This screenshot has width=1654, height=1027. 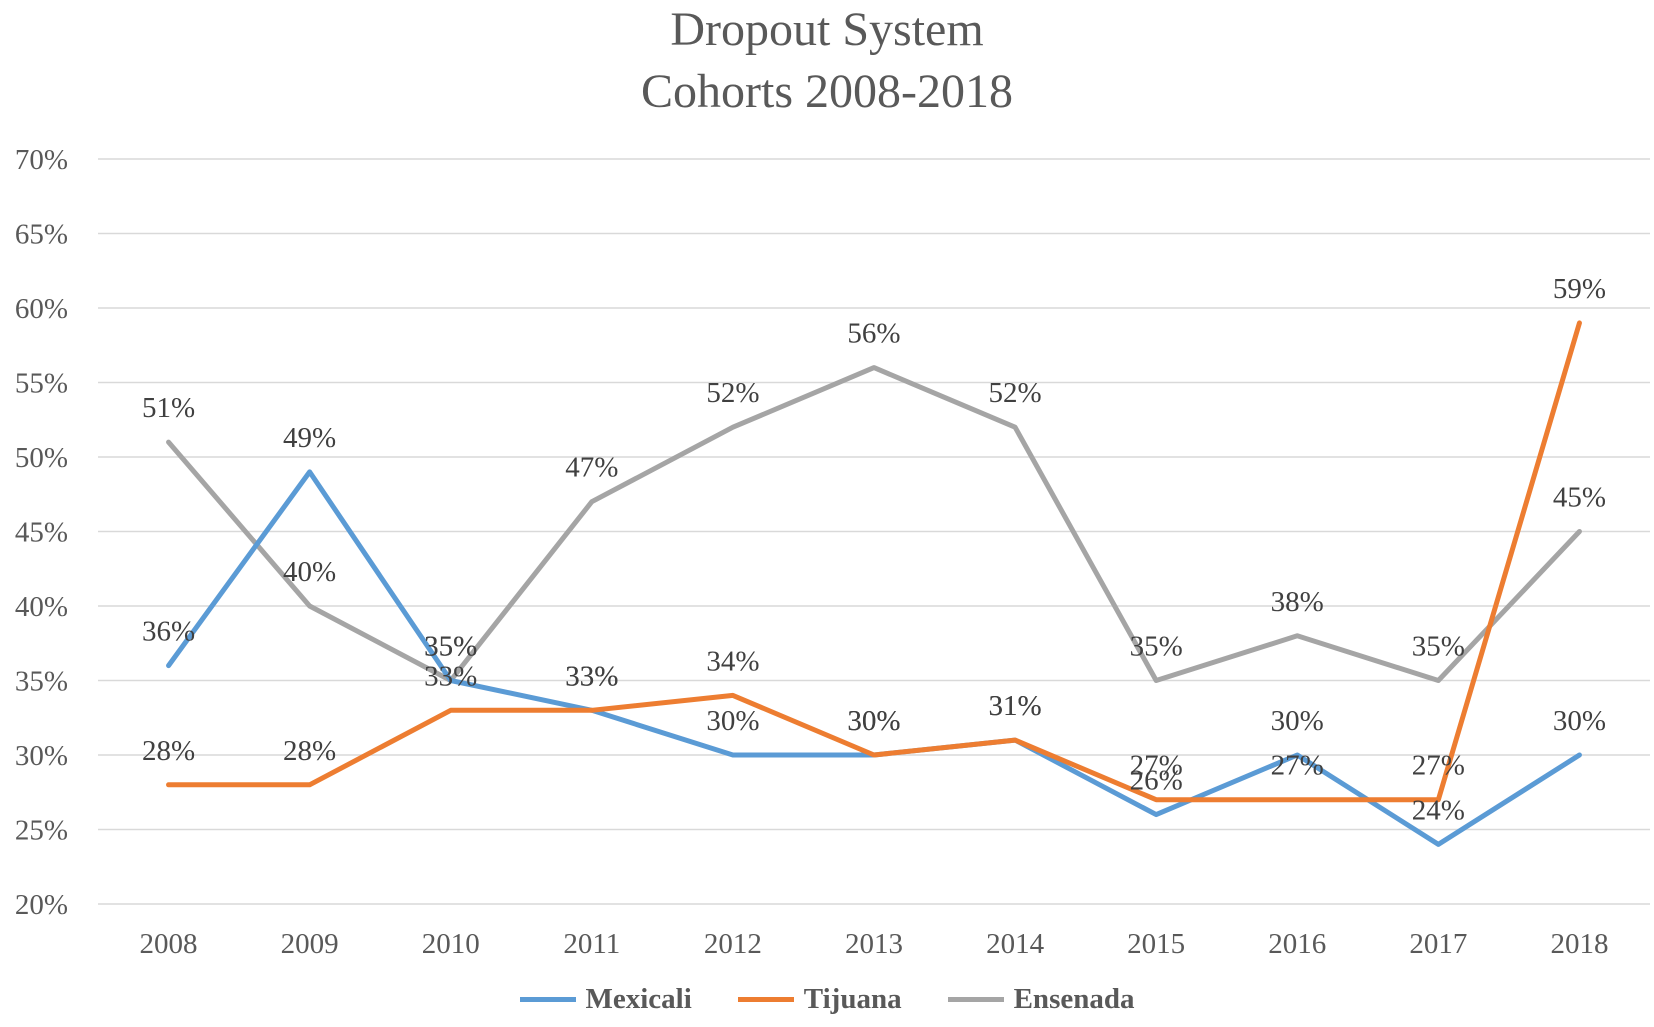 I want to click on data-label-ensenada: 47%, so click(x=591, y=468).